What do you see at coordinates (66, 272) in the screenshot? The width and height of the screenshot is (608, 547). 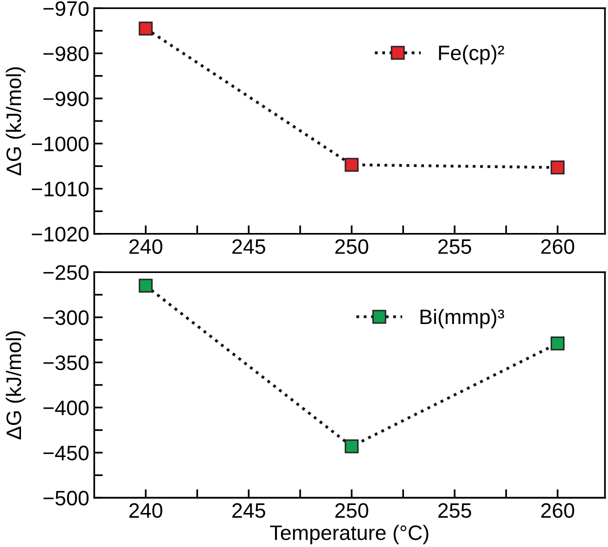 I see `y-tick-label: −250` at bounding box center [66, 272].